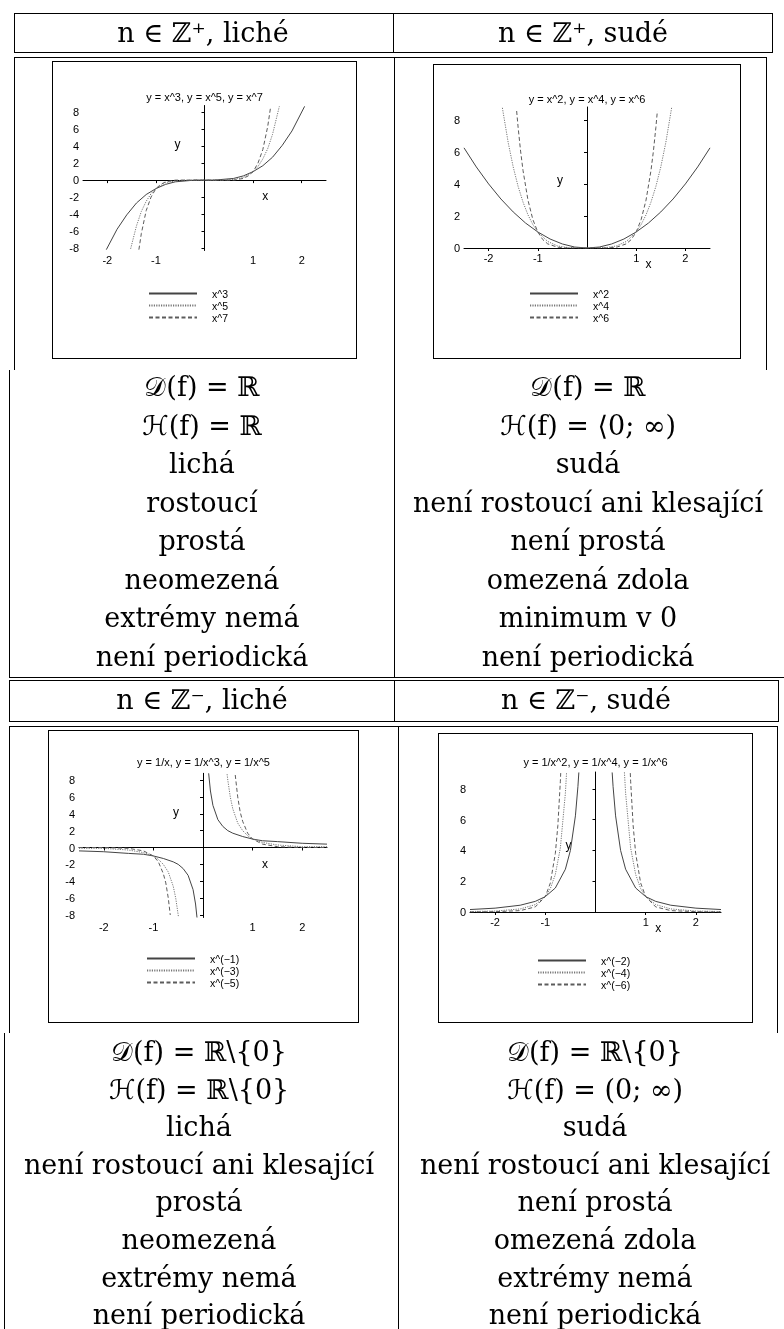 Image resolution: width=784 pixels, height=1329 pixels. Describe the element at coordinates (586, 699) in the screenshot. I see `chart-title: n ∈ ℤ⁻, sudé` at that location.